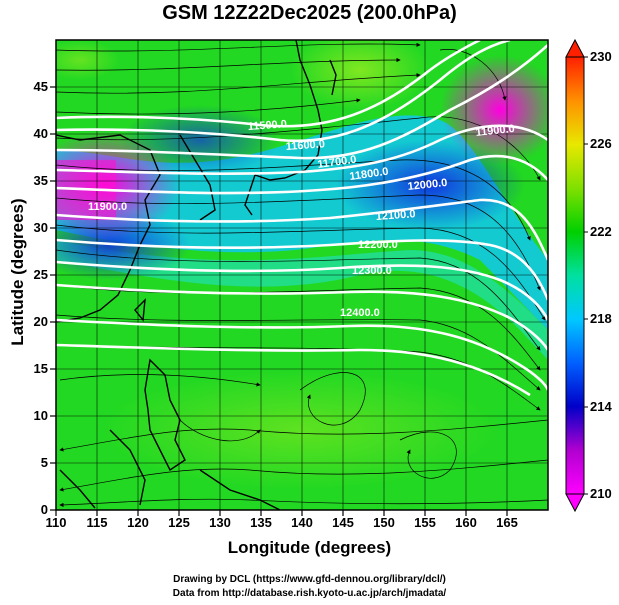 Image resolution: width=619 pixels, height=605 pixels. What do you see at coordinates (179, 522) in the screenshot?
I see `x-tick-label: 125` at bounding box center [179, 522].